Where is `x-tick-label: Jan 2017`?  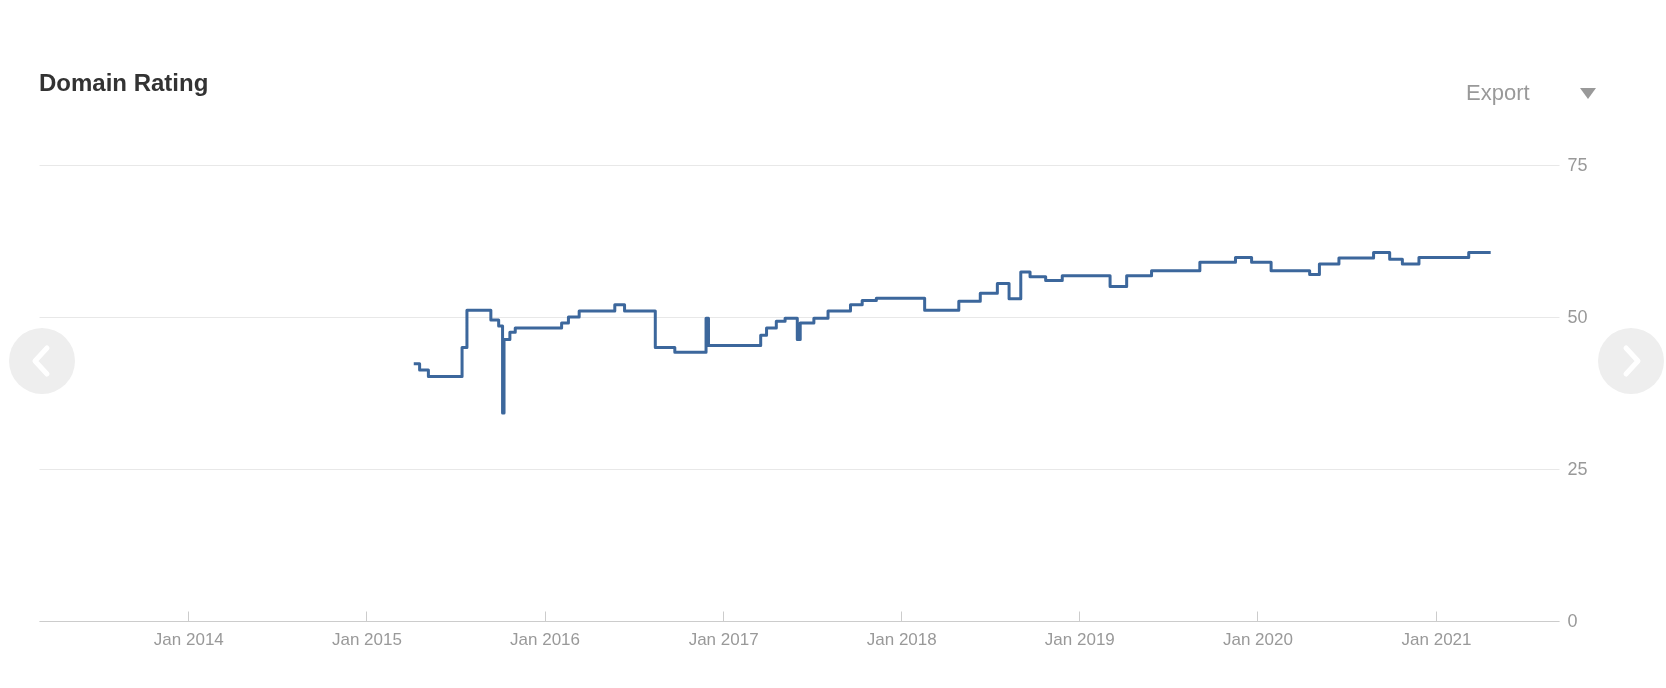 x-tick-label: Jan 2017 is located at coordinates (723, 639).